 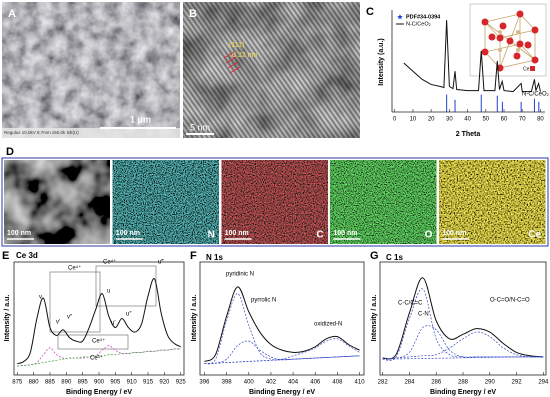 I want to click on x-tick-label: 925, so click(x=181, y=383).